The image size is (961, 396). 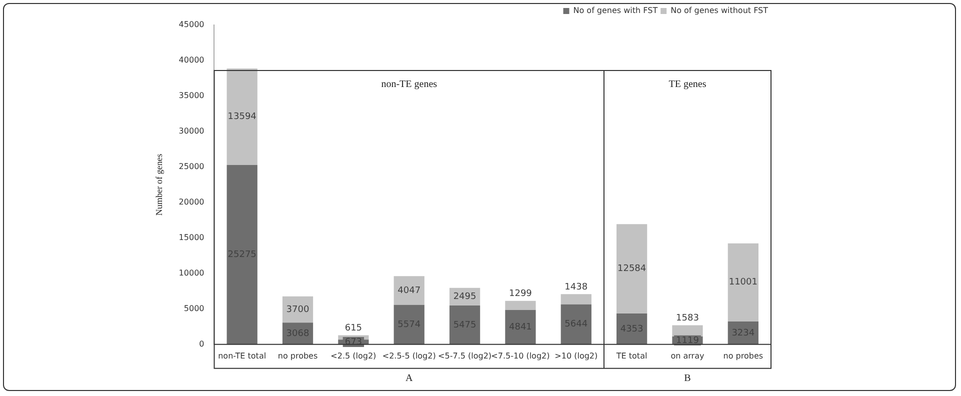 What do you see at coordinates (191, 273) in the screenshot?
I see `y-tick-label: 10000` at bounding box center [191, 273].